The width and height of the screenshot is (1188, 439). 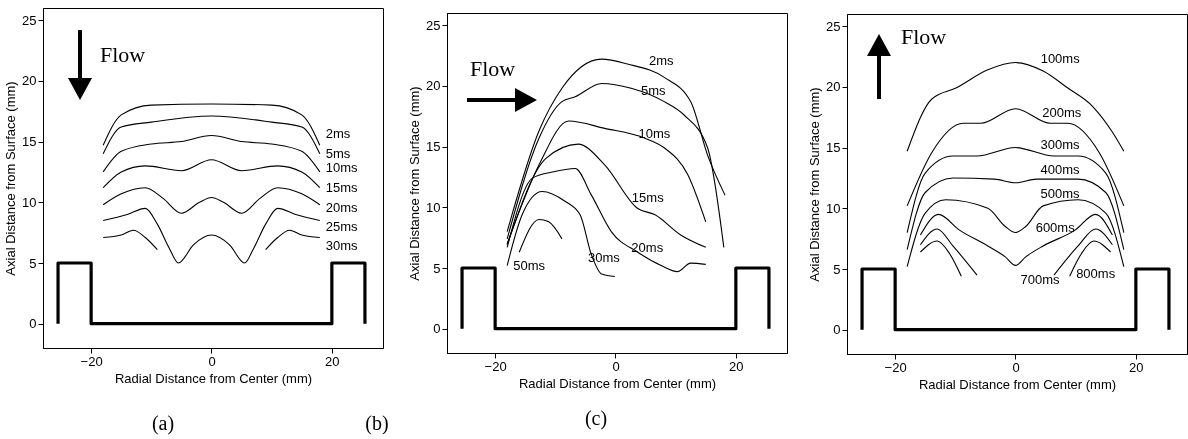 I want to click on text: (b), so click(x=377, y=423).